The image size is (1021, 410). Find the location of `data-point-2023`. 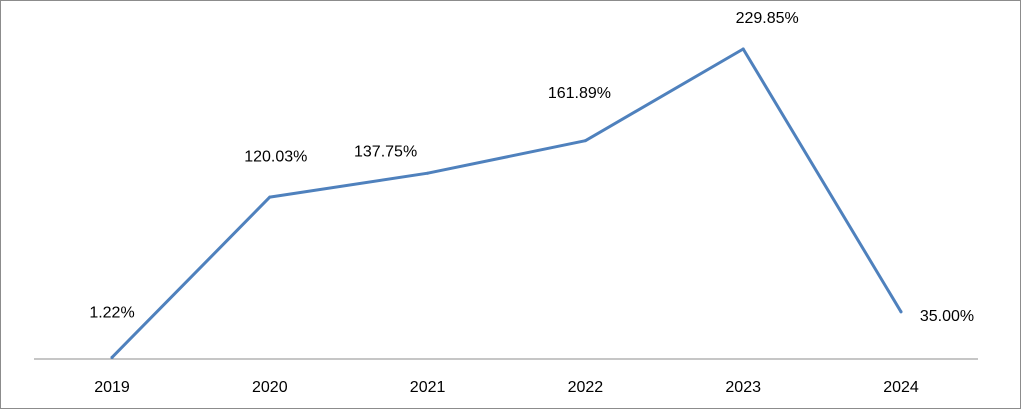

data-point-2023 is located at coordinates (743, 49).